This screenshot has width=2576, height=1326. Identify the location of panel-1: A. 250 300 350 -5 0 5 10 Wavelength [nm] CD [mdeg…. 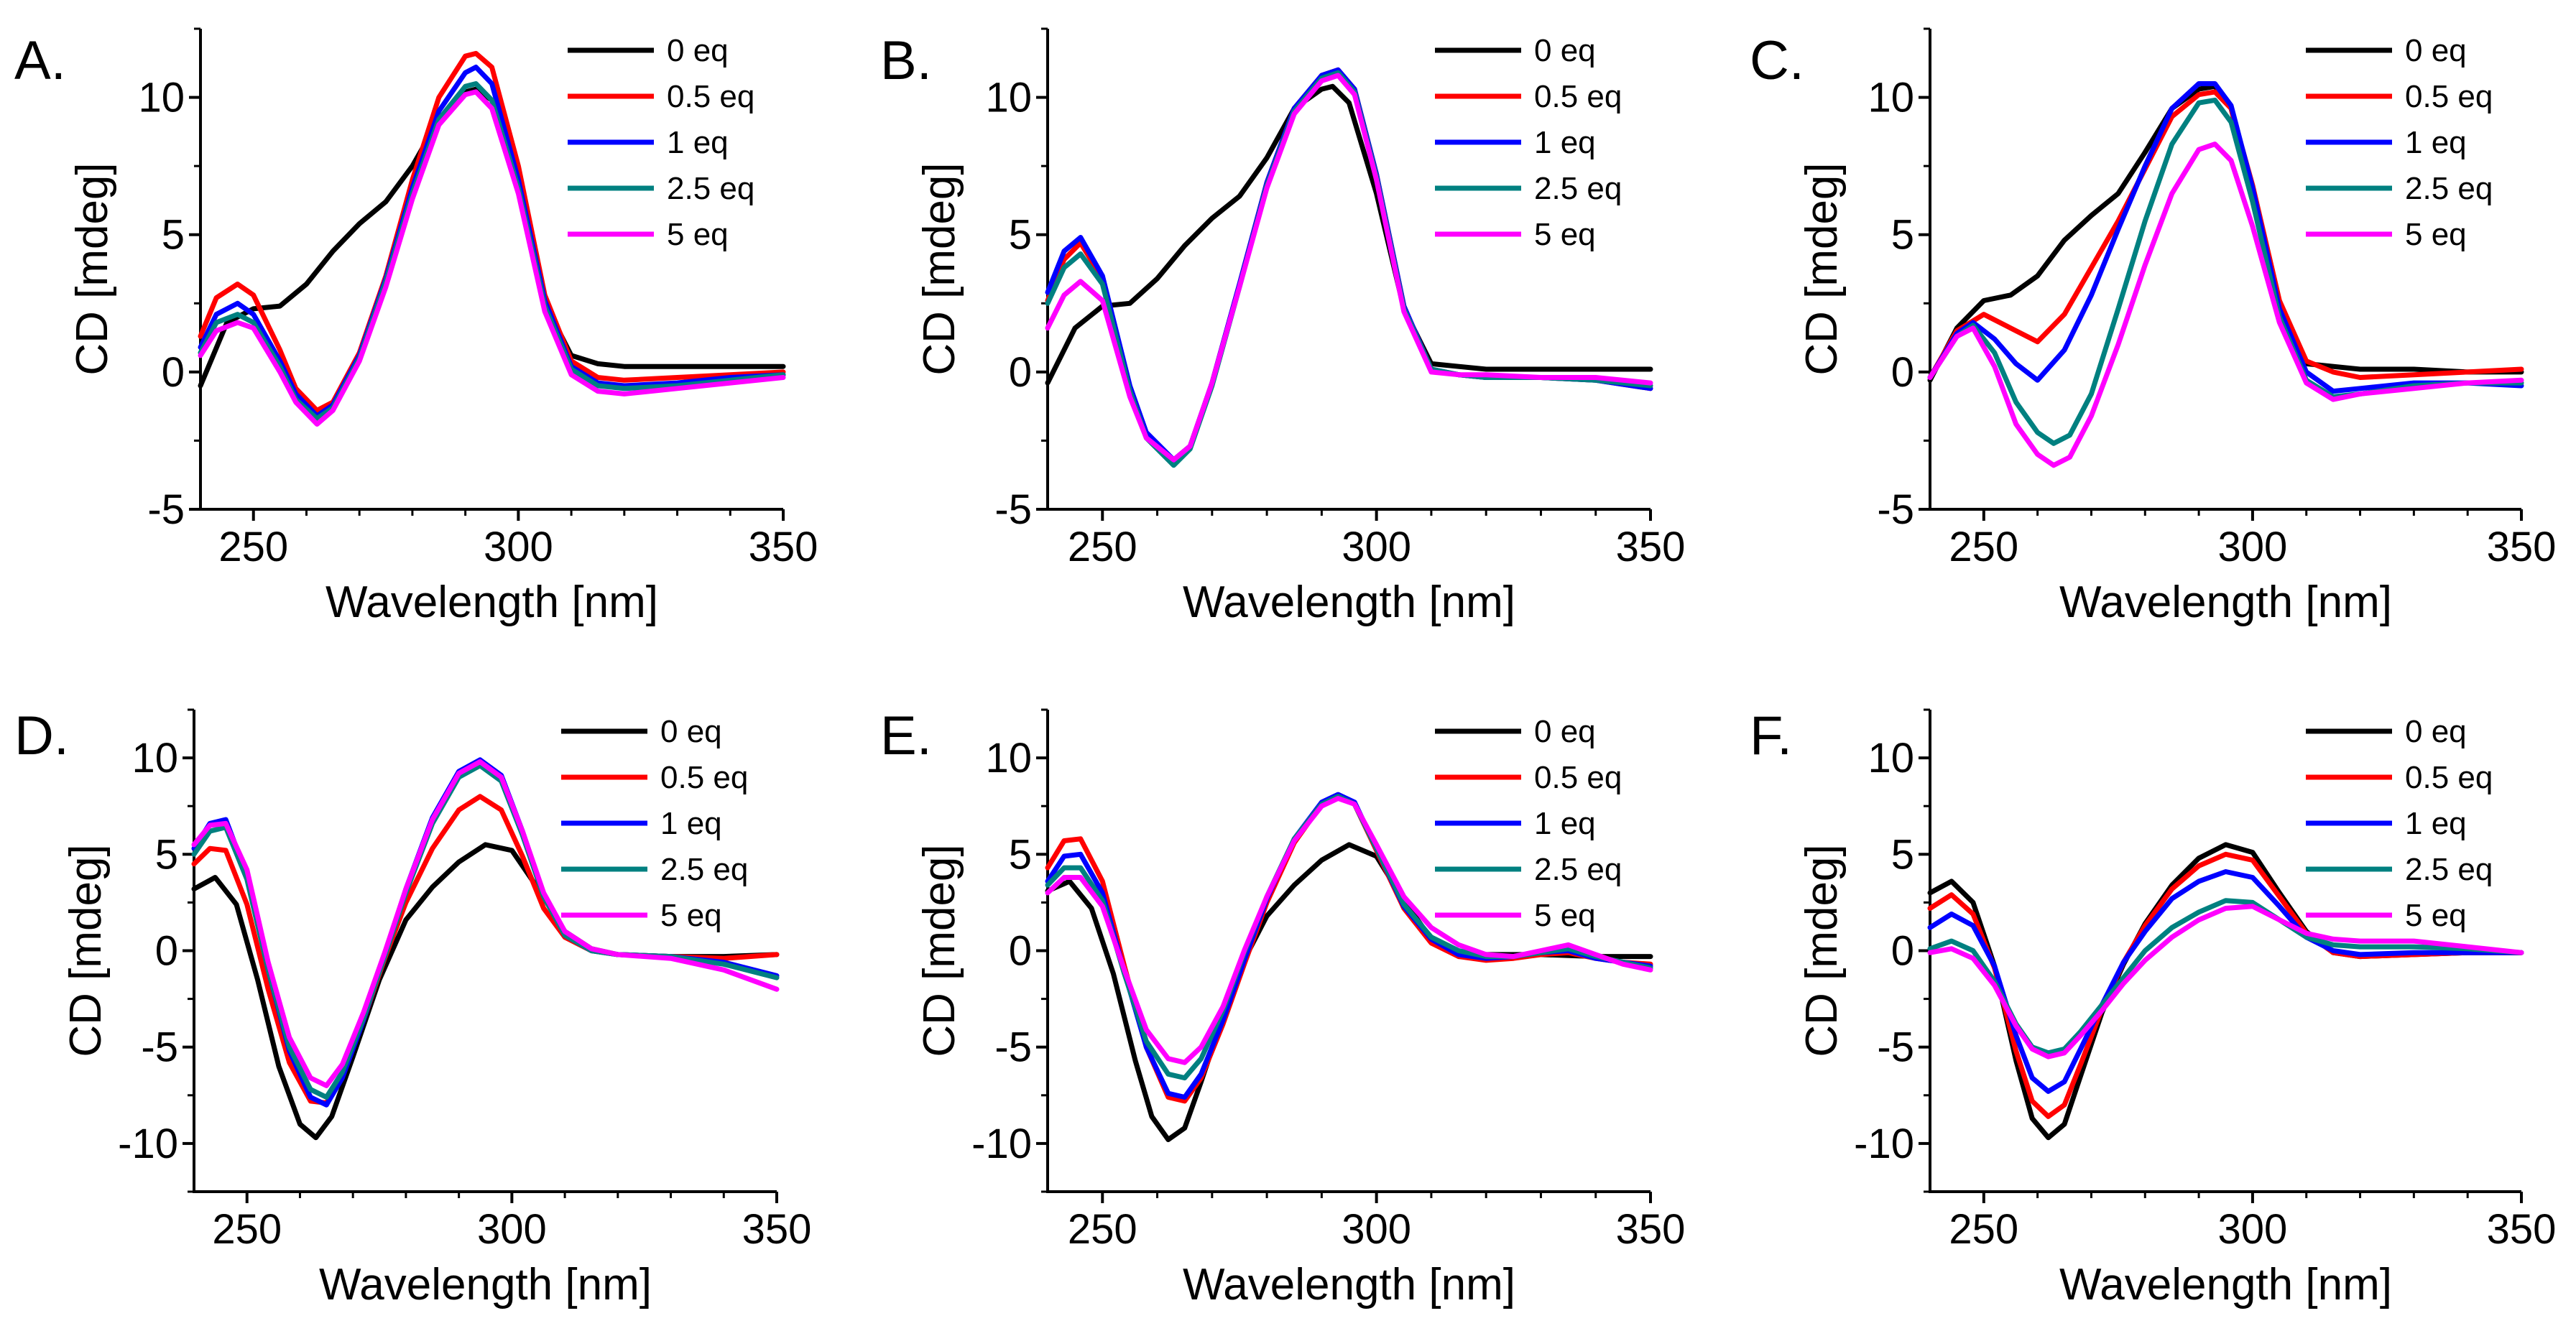
(416, 327).